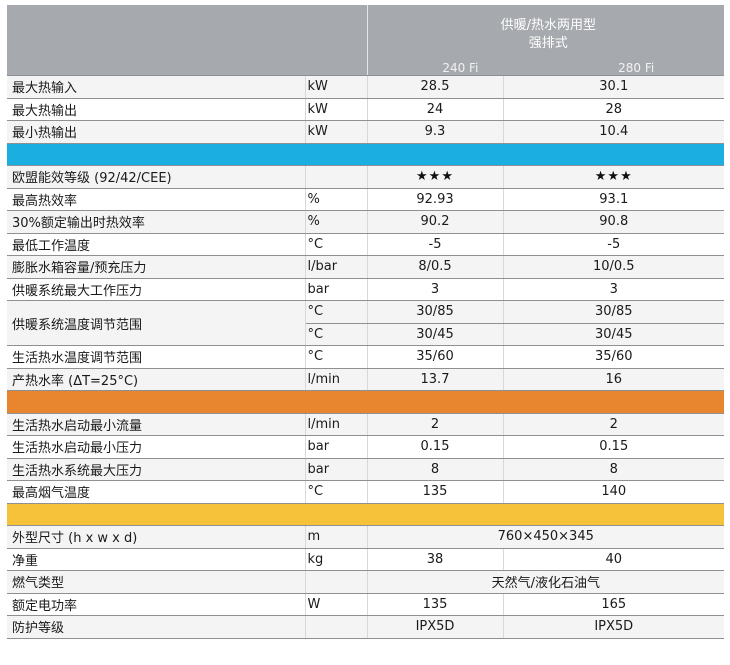  Describe the element at coordinates (614, 447) in the screenshot. I see `row-value-280fi: 0.15` at that location.